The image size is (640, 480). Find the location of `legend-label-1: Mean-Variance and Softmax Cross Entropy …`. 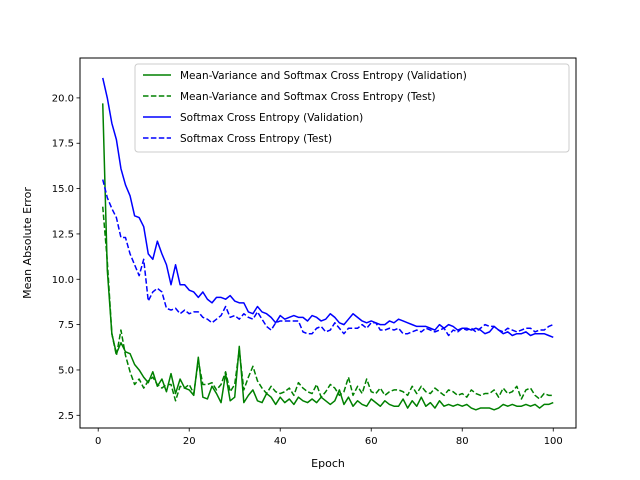

legend-label-1: Mean-Variance and Softmax Cross Entropy … is located at coordinates (323, 76).